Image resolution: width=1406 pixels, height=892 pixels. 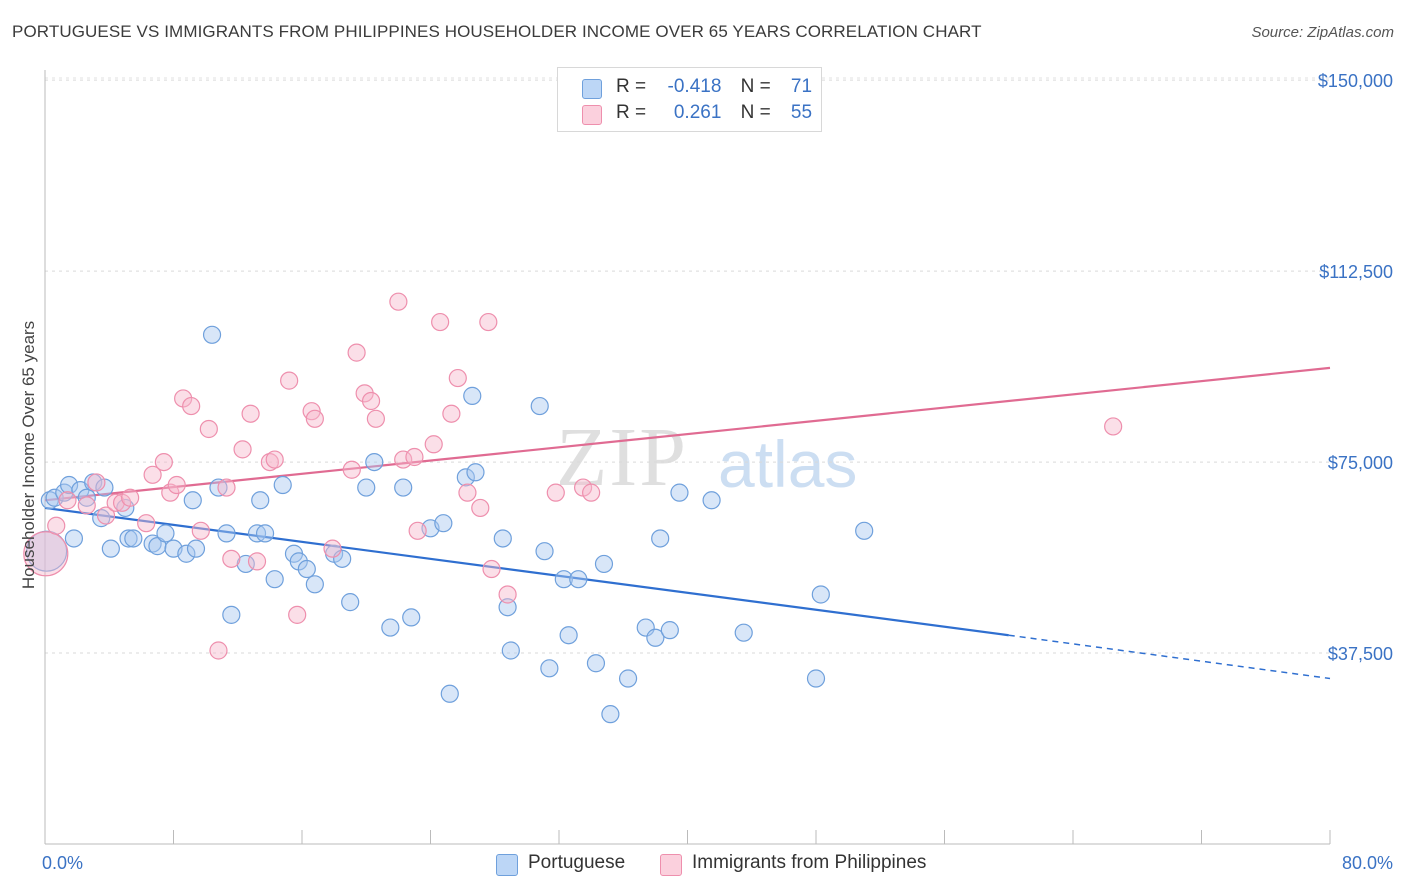 I want to click on y-tick-label: $37,500, so click(x=1360, y=654).